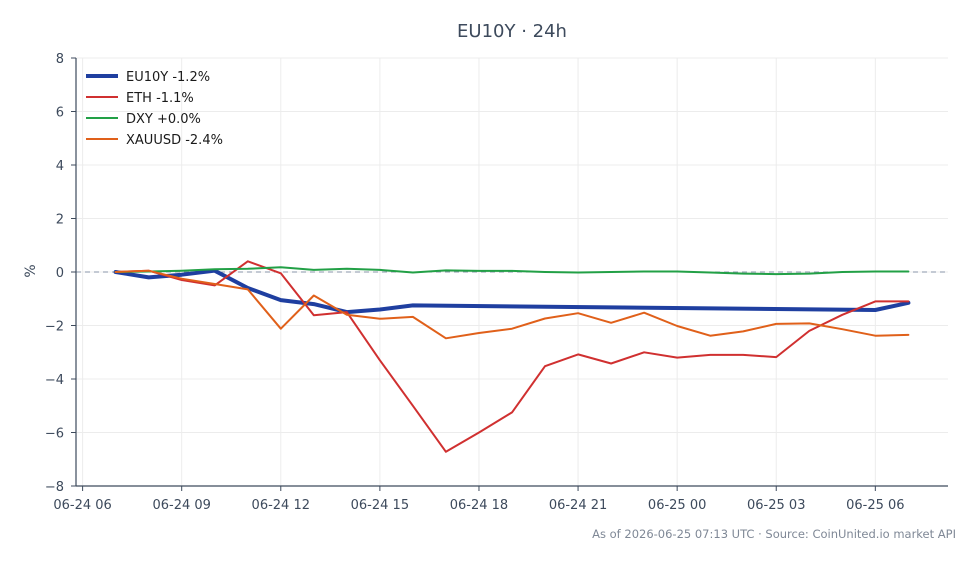  Describe the element at coordinates (578, 505) in the screenshot. I see `x-tick-label: 06-24 21` at that location.